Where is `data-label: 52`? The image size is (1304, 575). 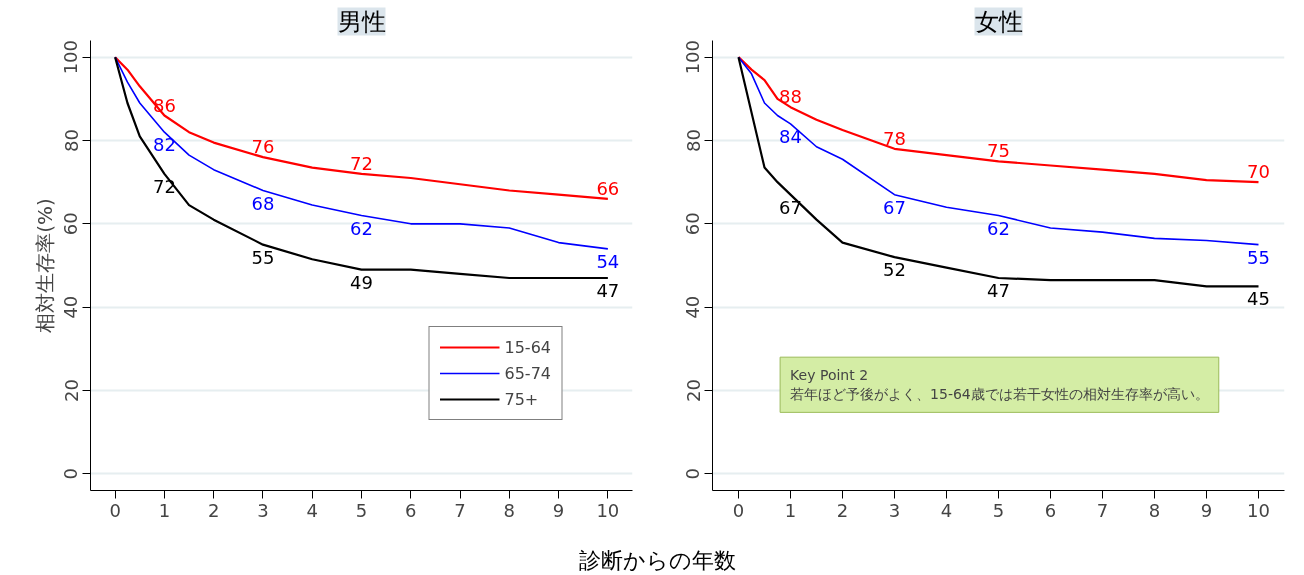 data-label: 52 is located at coordinates (894, 270).